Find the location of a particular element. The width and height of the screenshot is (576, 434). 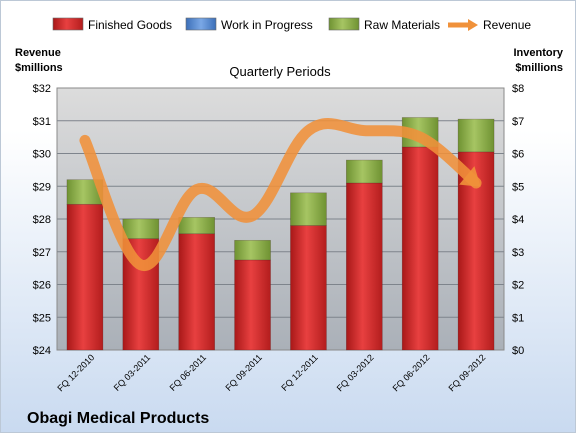

left-tick-label: $31 is located at coordinates (42, 122).